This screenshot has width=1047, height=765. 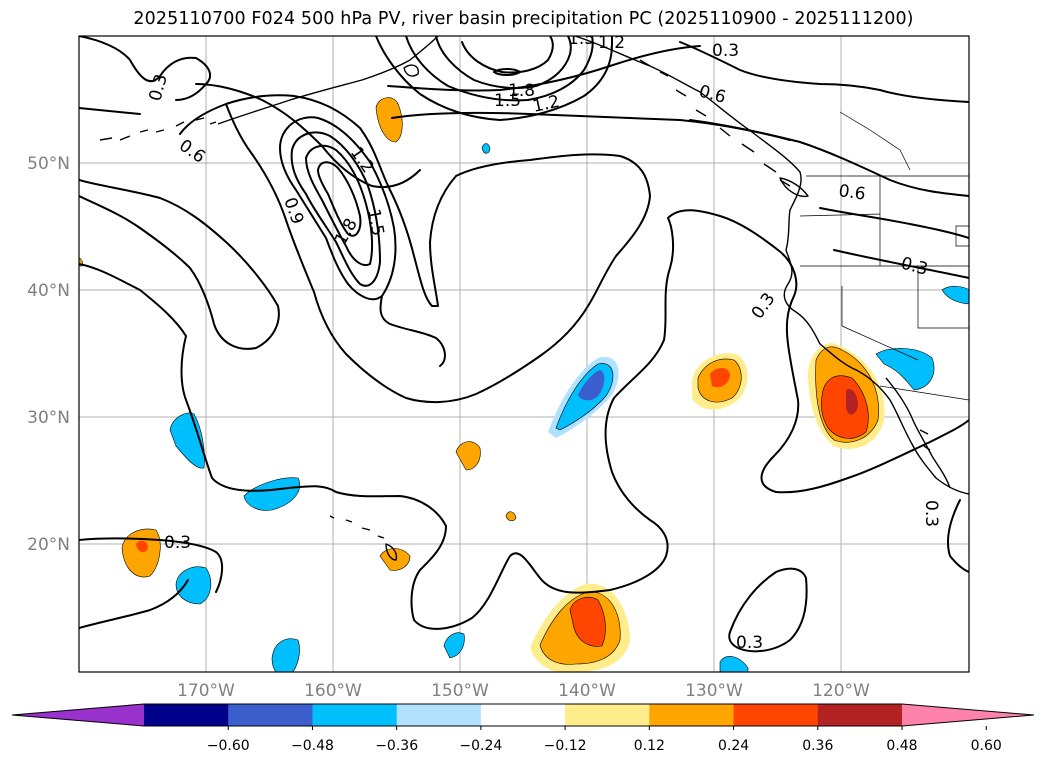 I want to click on contour-label: 1.8, so click(x=521, y=91).